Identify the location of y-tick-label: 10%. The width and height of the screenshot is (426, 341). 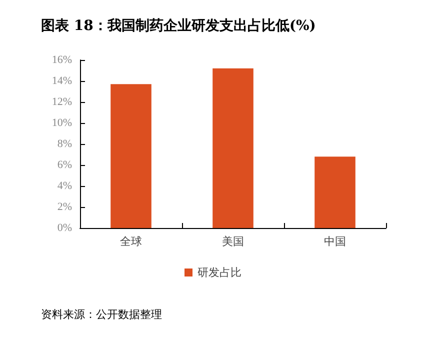
(62, 123).